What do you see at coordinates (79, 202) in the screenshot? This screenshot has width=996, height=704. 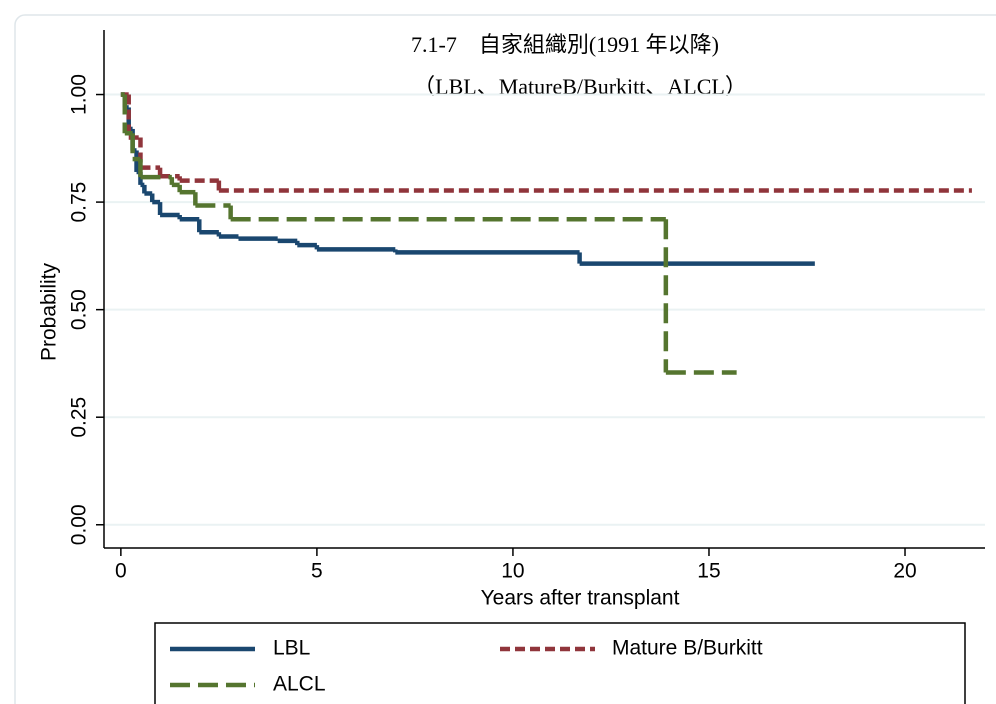 I see `y-tick-label: 0.75` at bounding box center [79, 202].